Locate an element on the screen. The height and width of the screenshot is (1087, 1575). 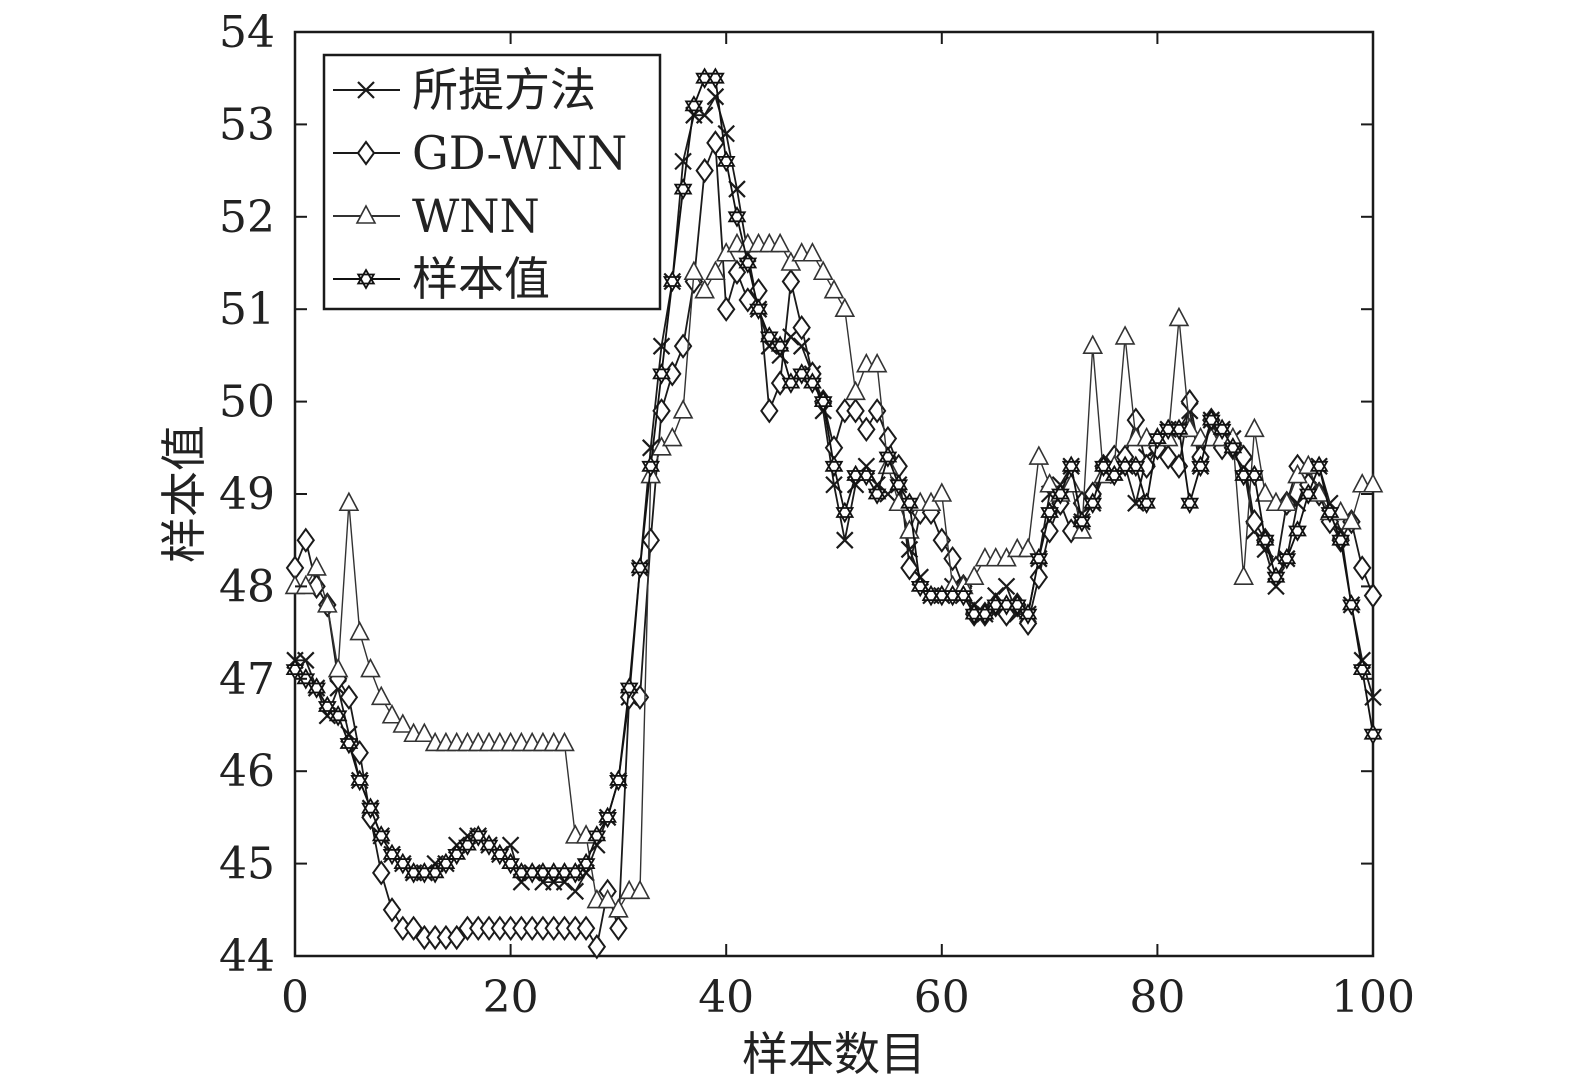
legend-label: 样本值 is located at coordinates (481, 279).